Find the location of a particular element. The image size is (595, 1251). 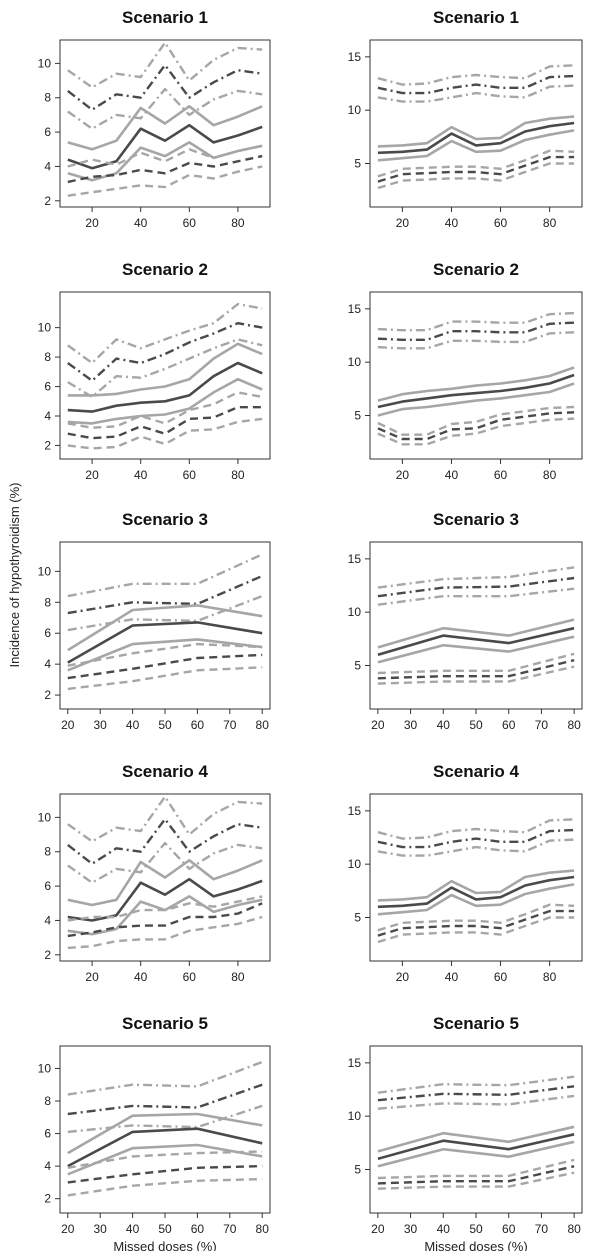

y-axis-title: Incidence of hypothyroidism (%) is located at coordinates (14, 575).